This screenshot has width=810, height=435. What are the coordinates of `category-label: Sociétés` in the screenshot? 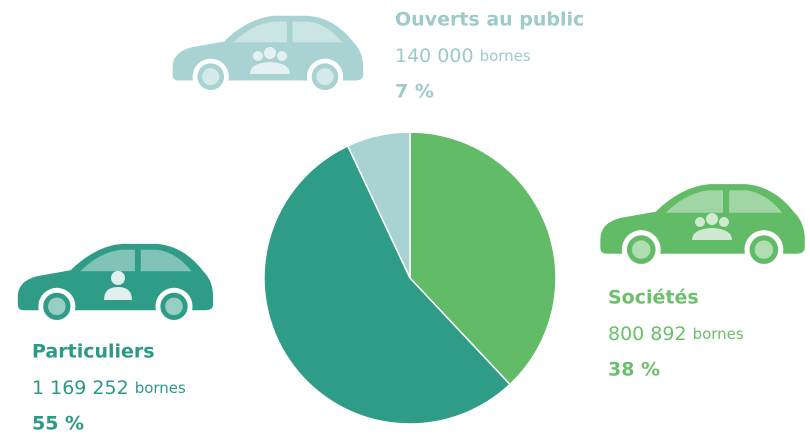 It's located at (653, 298).